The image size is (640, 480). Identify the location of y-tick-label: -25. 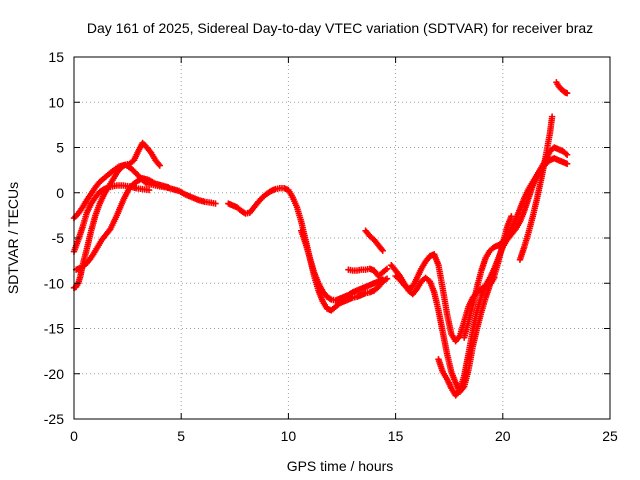
(54, 419).